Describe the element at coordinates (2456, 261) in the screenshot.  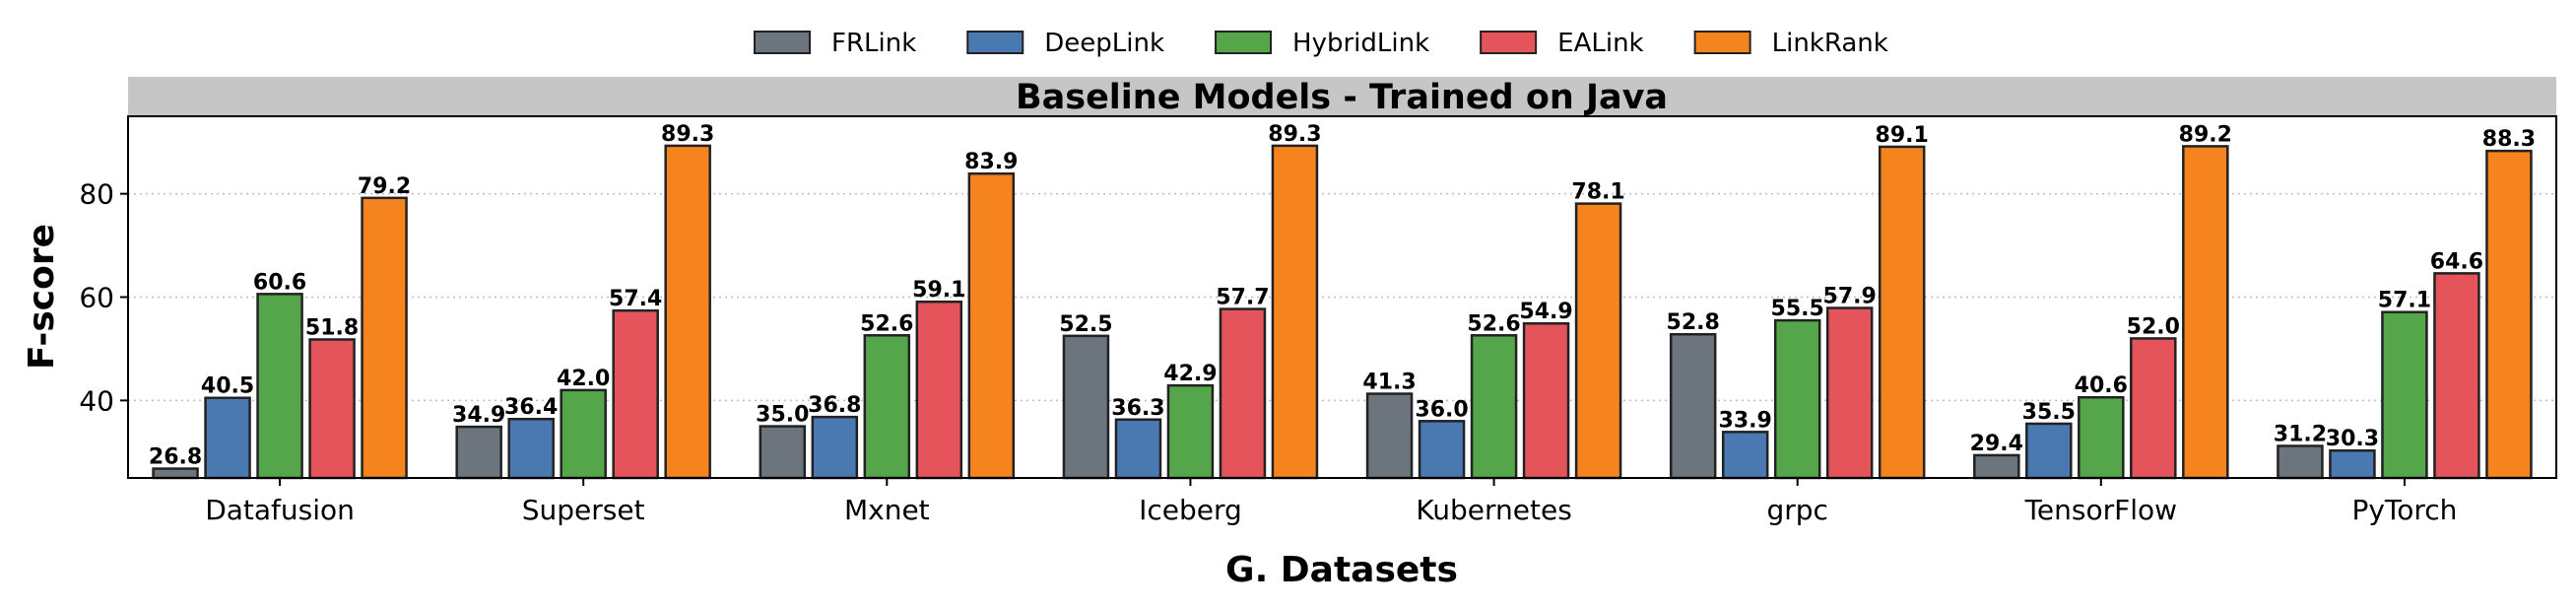
I see `data-label: 64.6` at that location.